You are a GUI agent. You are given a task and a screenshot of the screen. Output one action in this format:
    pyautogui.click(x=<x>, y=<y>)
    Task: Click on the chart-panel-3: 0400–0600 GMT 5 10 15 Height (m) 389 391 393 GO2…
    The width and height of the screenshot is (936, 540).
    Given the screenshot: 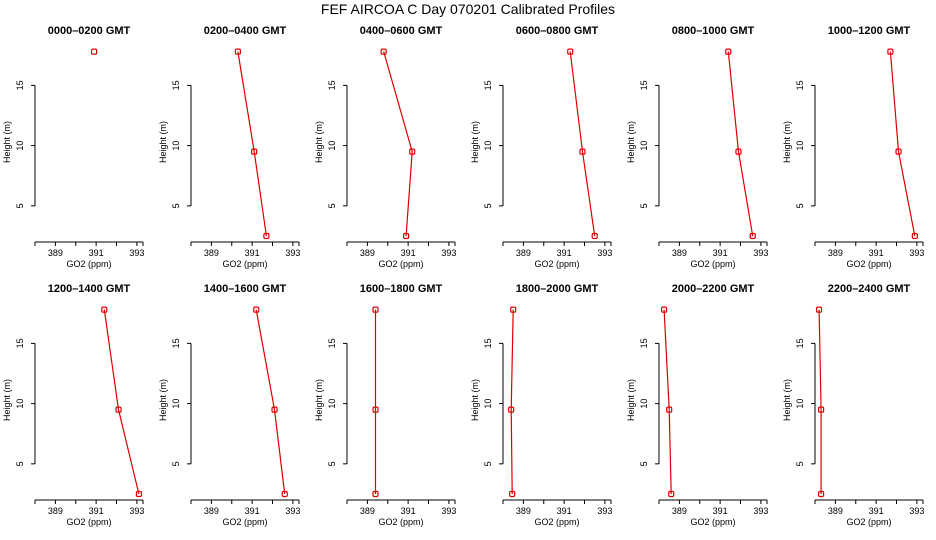 What is the action you would take?
    pyautogui.click(x=385, y=147)
    